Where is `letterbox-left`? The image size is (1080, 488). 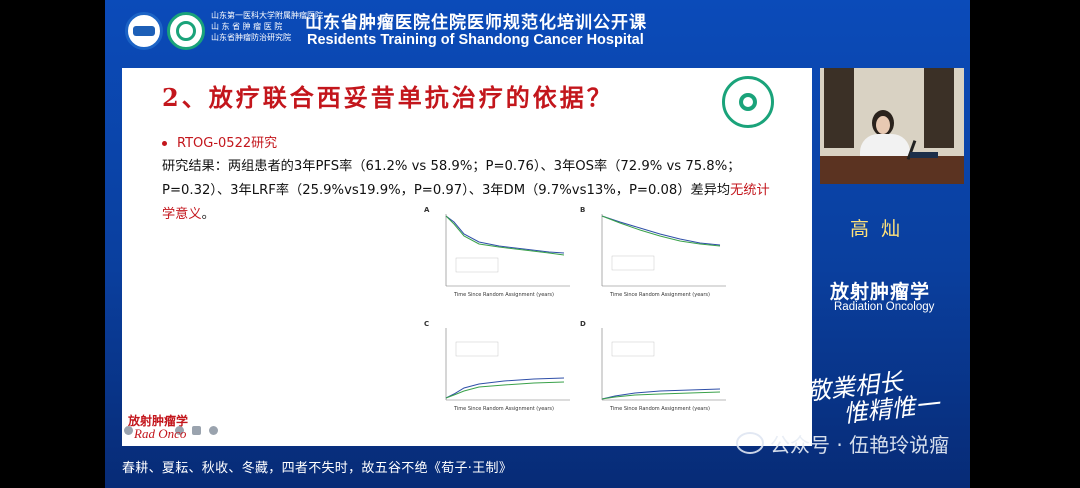 letterbox-left is located at coordinates (52, 244).